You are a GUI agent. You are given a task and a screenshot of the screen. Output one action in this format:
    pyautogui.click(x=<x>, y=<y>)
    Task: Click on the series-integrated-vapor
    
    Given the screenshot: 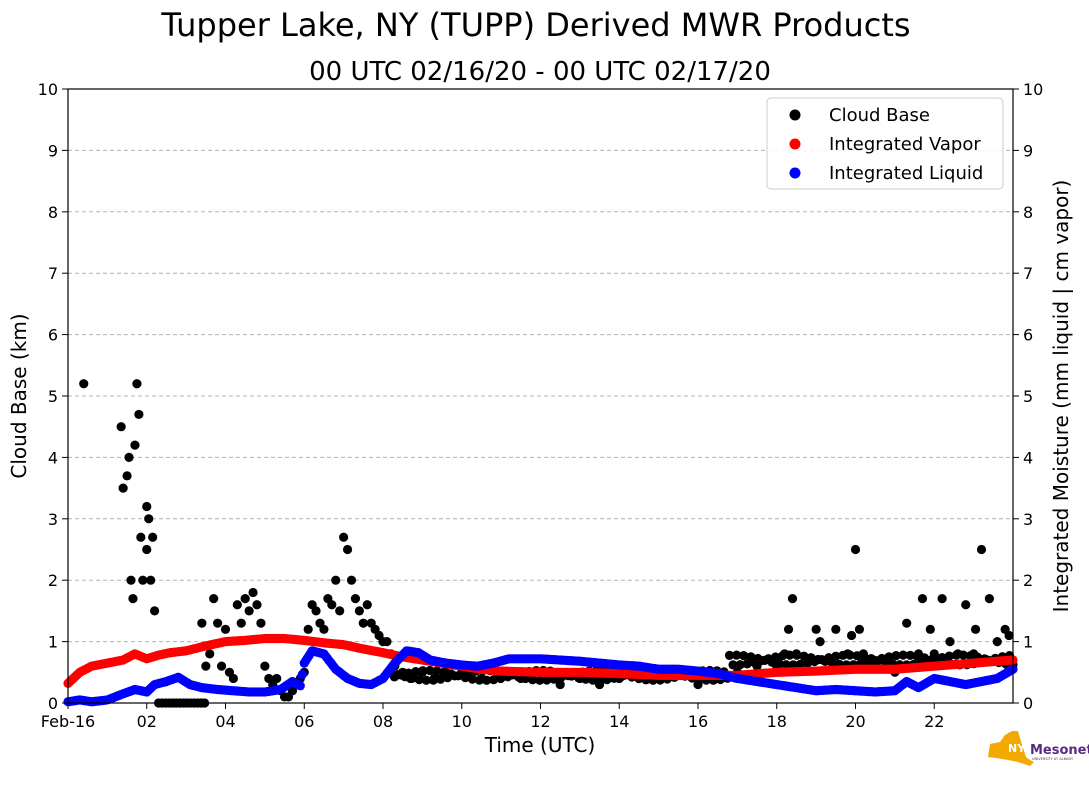 What is the action you would take?
    pyautogui.click(x=540, y=660)
    